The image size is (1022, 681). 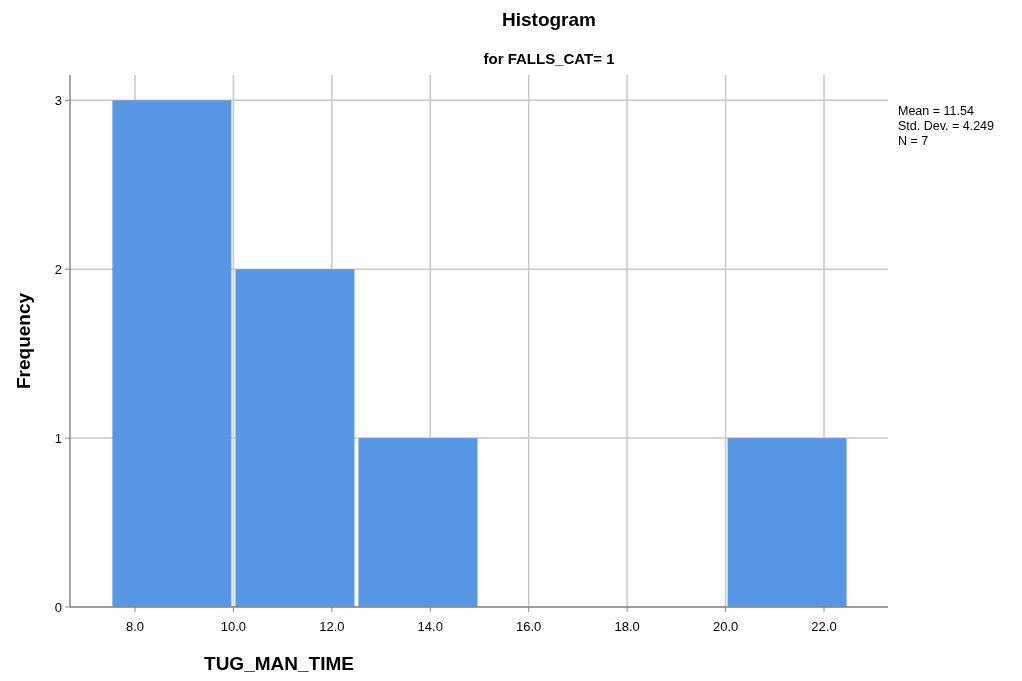 I want to click on x-tick-label: 12.0, so click(x=332, y=626).